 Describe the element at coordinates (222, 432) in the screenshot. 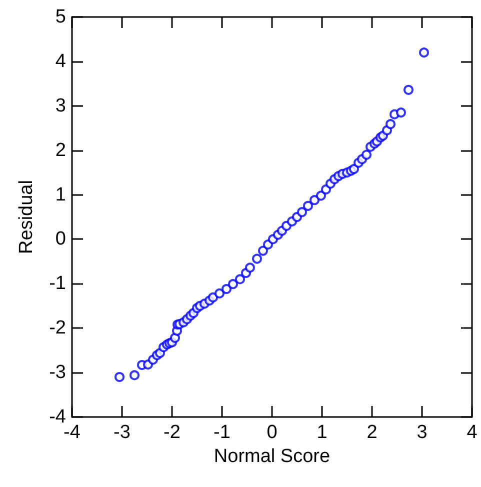

I see `x-tick-label: -1` at that location.